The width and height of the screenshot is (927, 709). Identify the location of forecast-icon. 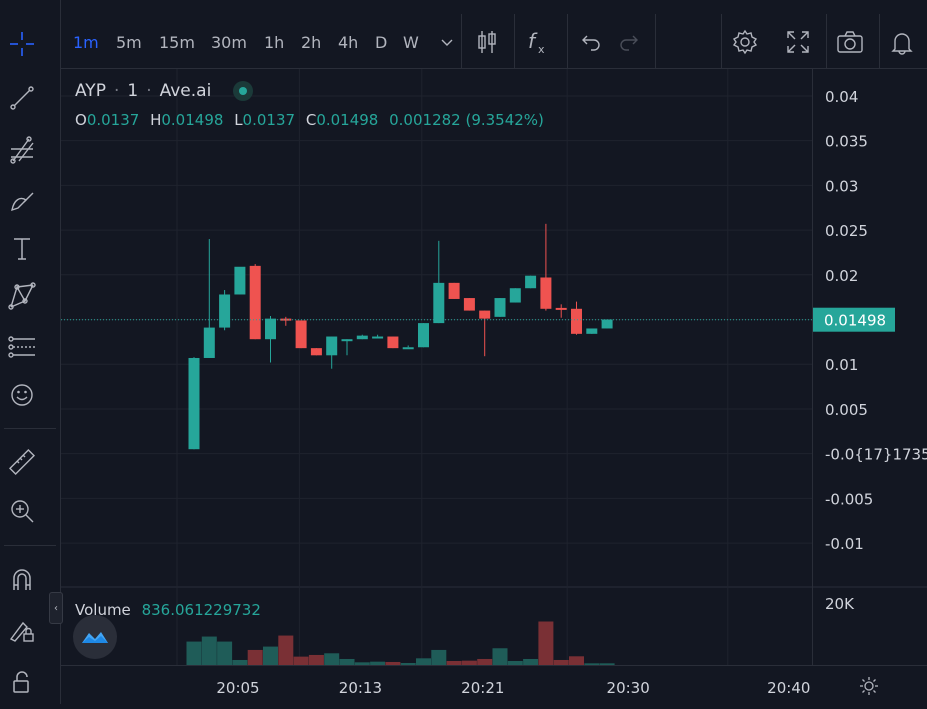
(22, 346).